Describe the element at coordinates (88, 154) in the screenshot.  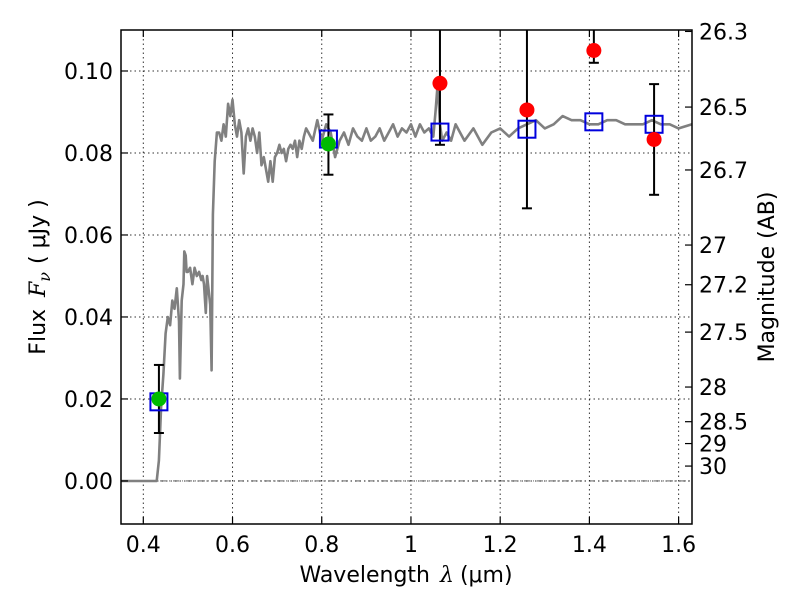
I see `y-tick-label: 0.08` at that location.